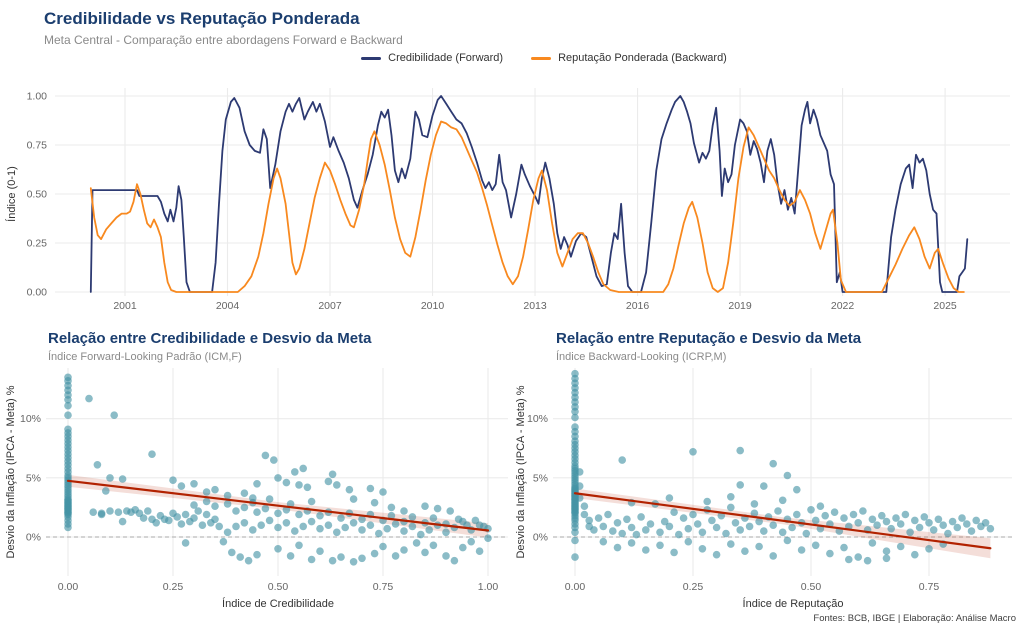  Describe the element at coordinates (433, 306) in the screenshot. I see `svg-text: 2010` at that location.